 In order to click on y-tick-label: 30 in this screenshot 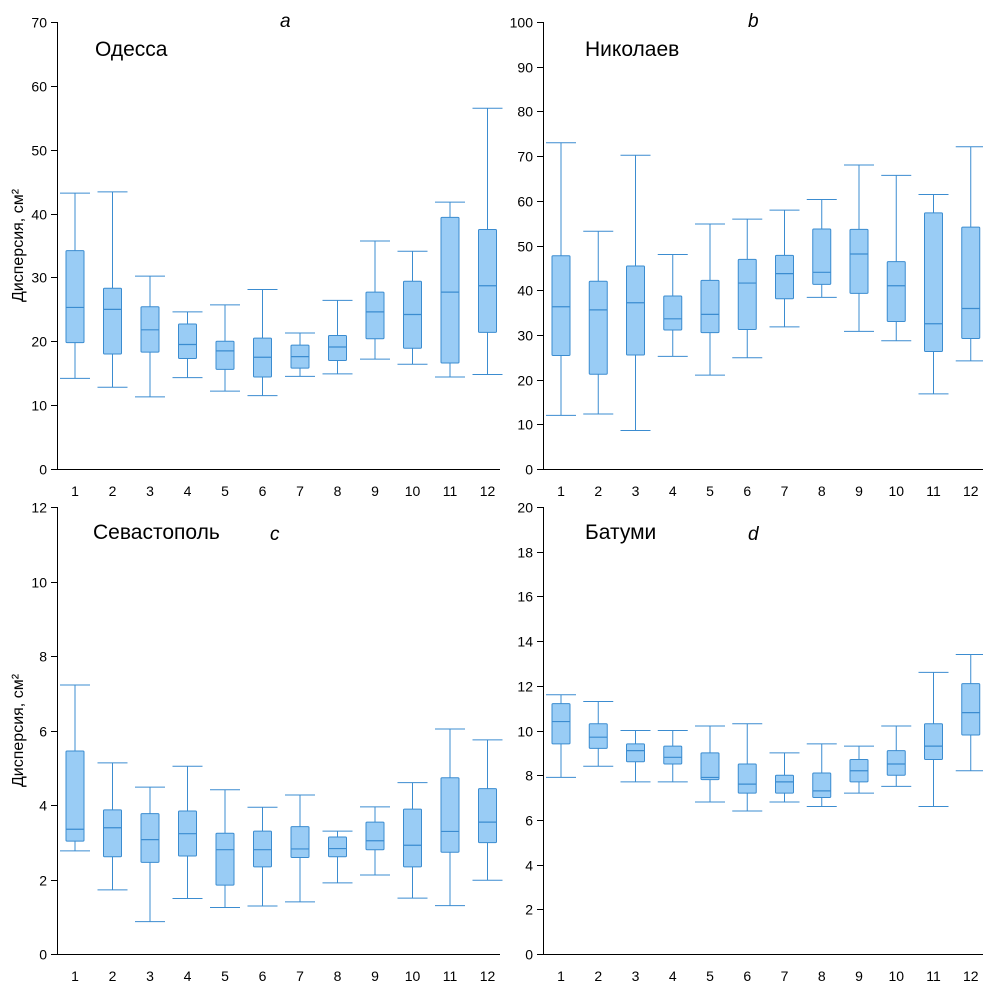, I will do `click(525, 336)`.